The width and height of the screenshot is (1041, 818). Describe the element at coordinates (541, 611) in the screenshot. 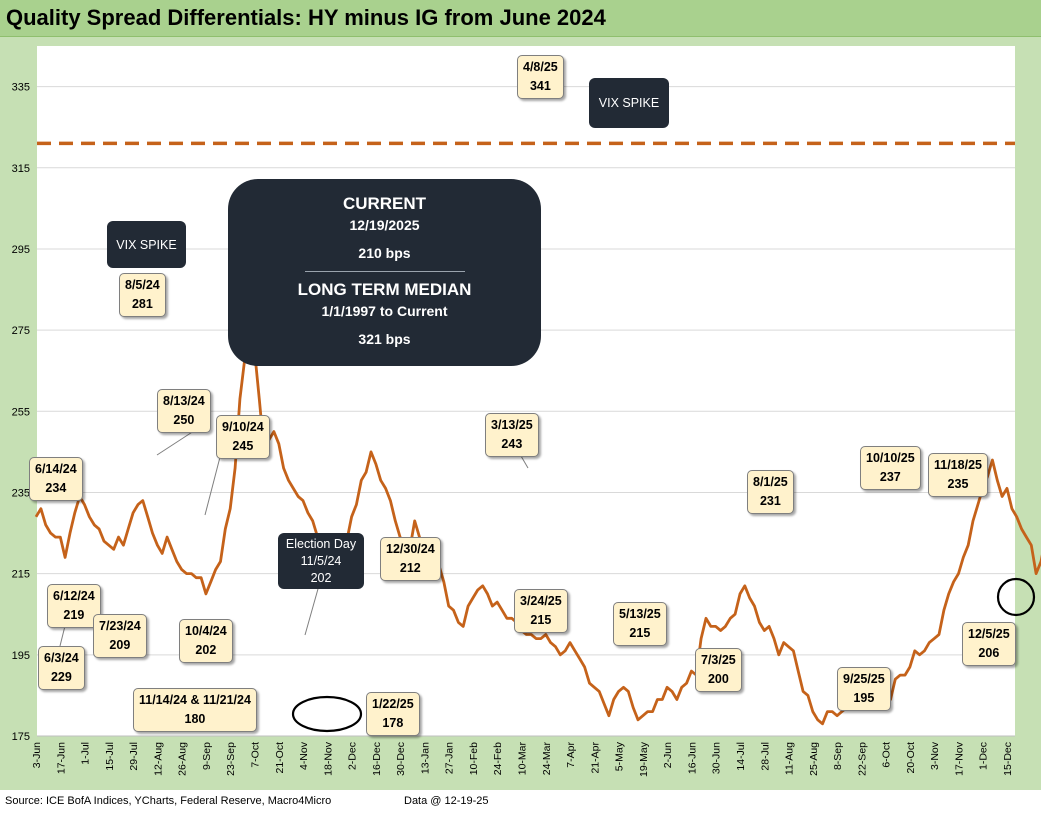

I see `annotation-callout: 3/24/25 215` at that location.